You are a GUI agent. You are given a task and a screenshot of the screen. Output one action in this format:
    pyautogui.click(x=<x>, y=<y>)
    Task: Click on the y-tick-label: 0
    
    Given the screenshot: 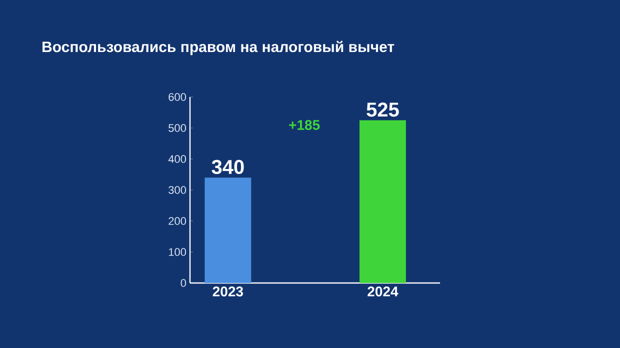 What is the action you would take?
    pyautogui.click(x=183, y=283)
    